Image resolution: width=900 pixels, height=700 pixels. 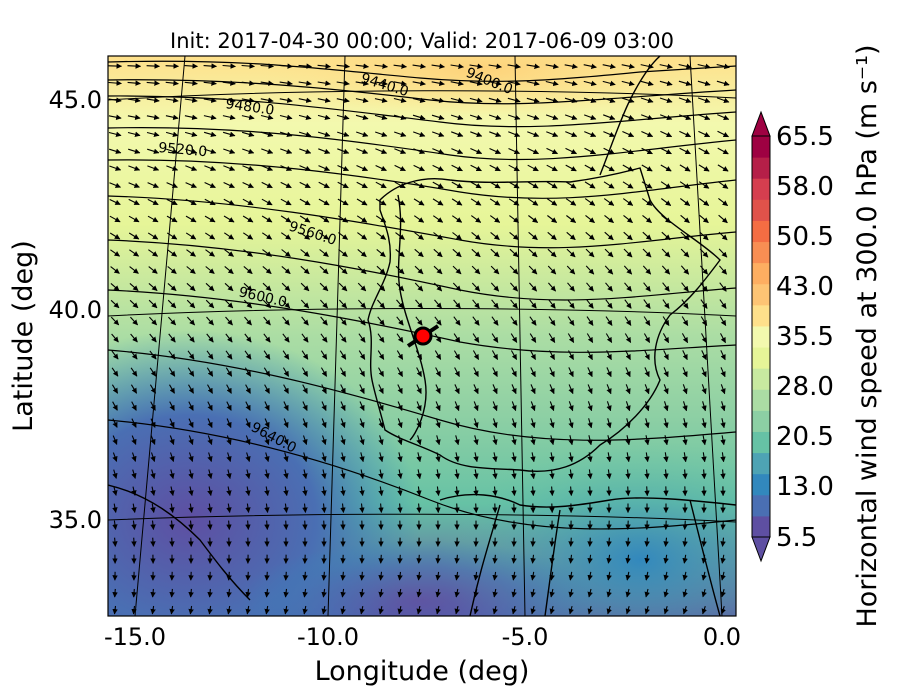 What do you see at coordinates (422, 518) in the screenshot?
I see `grid-parallel` at bounding box center [422, 518].